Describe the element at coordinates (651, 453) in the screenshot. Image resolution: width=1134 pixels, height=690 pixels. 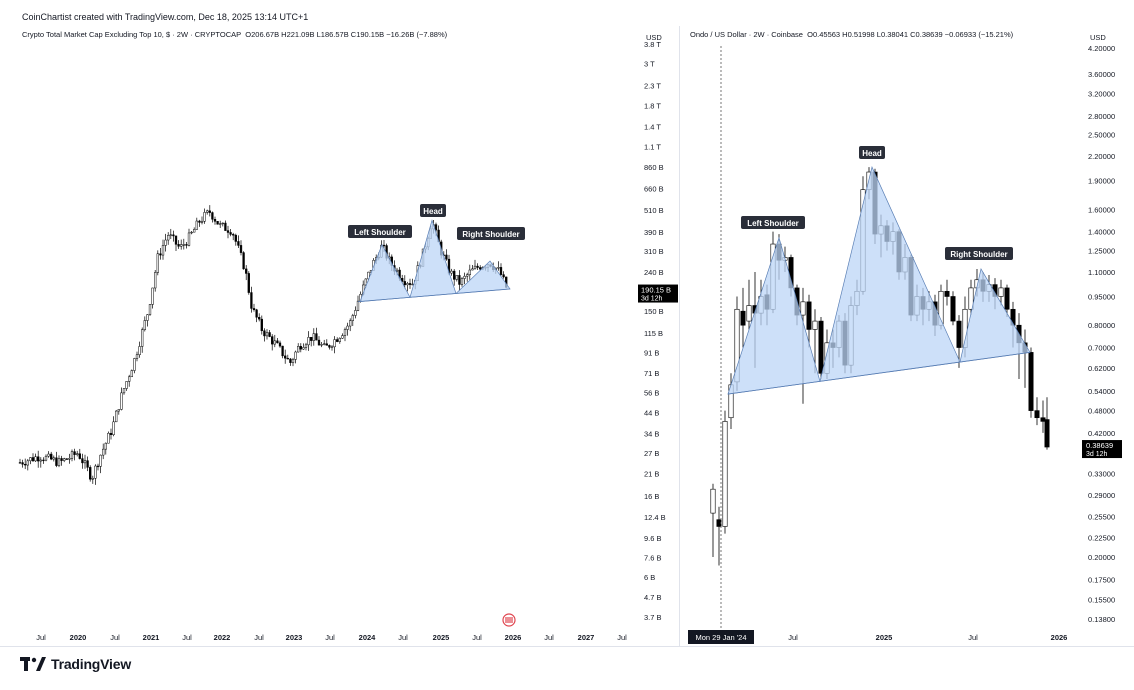
I see `left-y-tick-label: 27 B` at that location.